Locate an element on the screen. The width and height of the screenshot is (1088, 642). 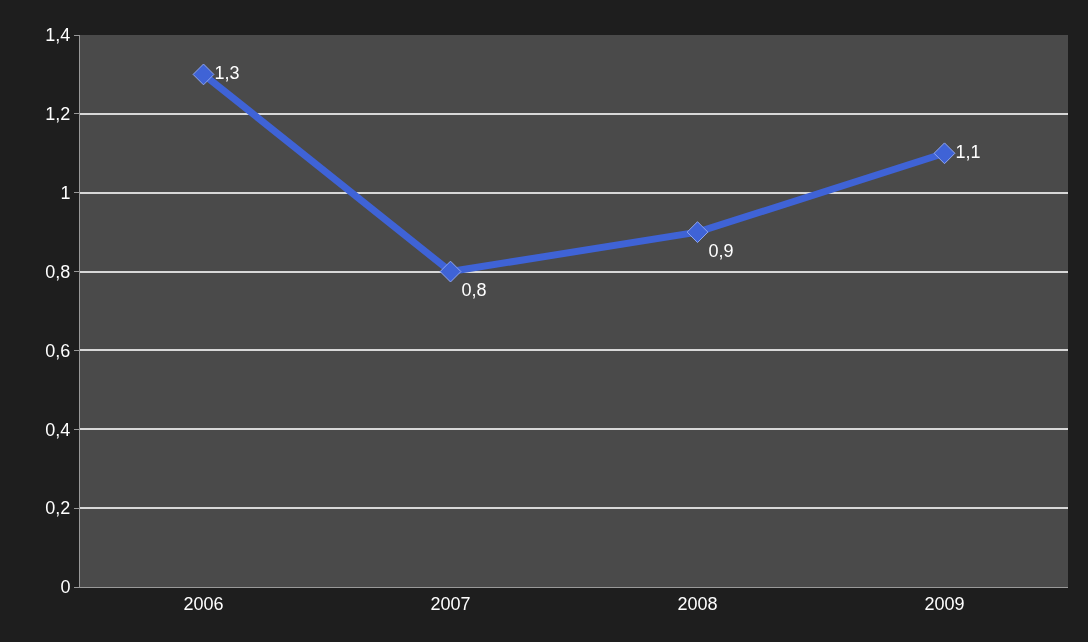
y-tick-label: 1 is located at coordinates (65, 193).